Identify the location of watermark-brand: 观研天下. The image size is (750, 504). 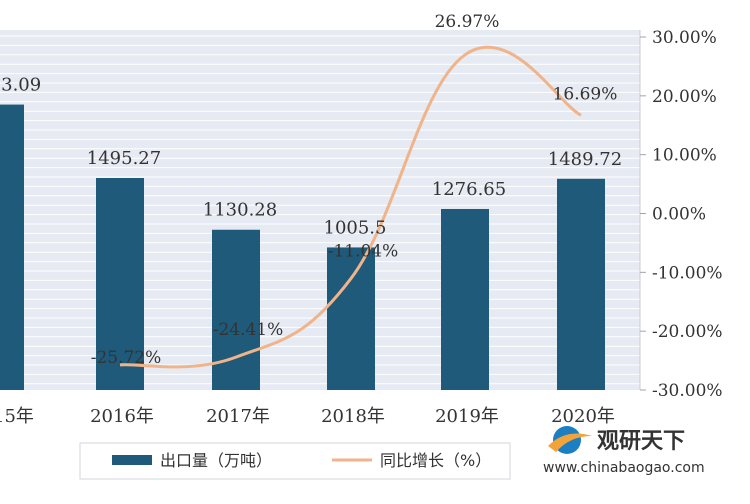
(641, 441).